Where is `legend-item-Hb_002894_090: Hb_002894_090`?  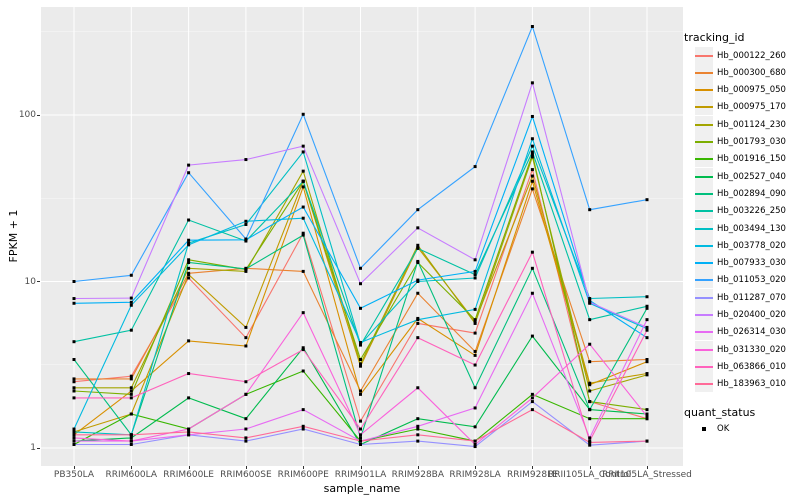
legend-item-Hb_002894_090: Hb_002894_090 is located at coordinates (742, 193).